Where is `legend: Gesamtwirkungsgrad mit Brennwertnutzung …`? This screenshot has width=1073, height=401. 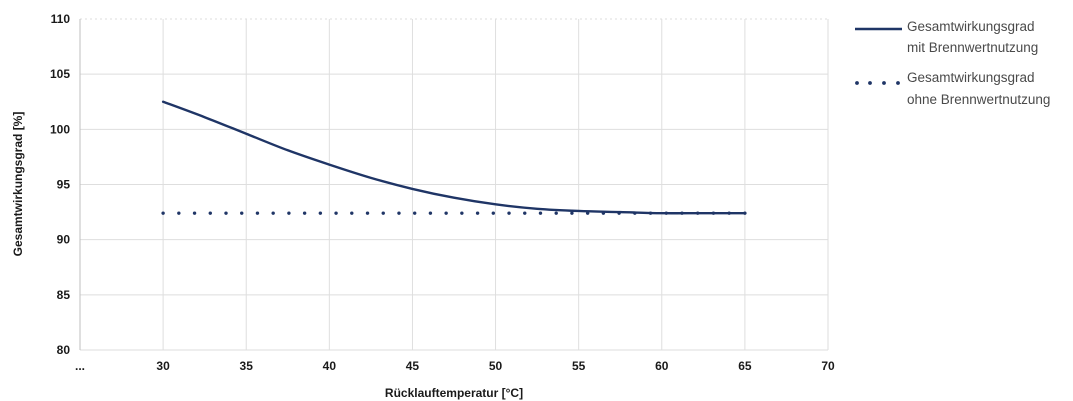 legend: Gesamtwirkungsgrad mit Brennwertnutzung … is located at coordinates (952, 63).